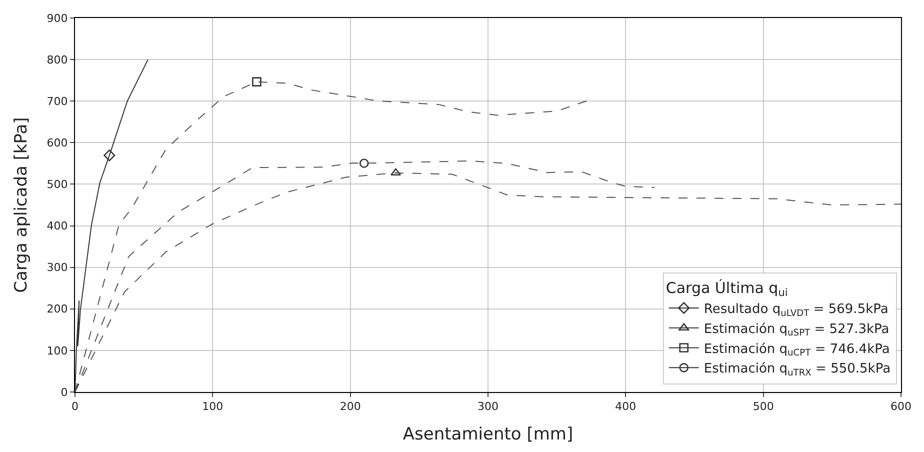  Describe the element at coordinates (57, 309) in the screenshot. I see `y-tick-label: 200` at that location.